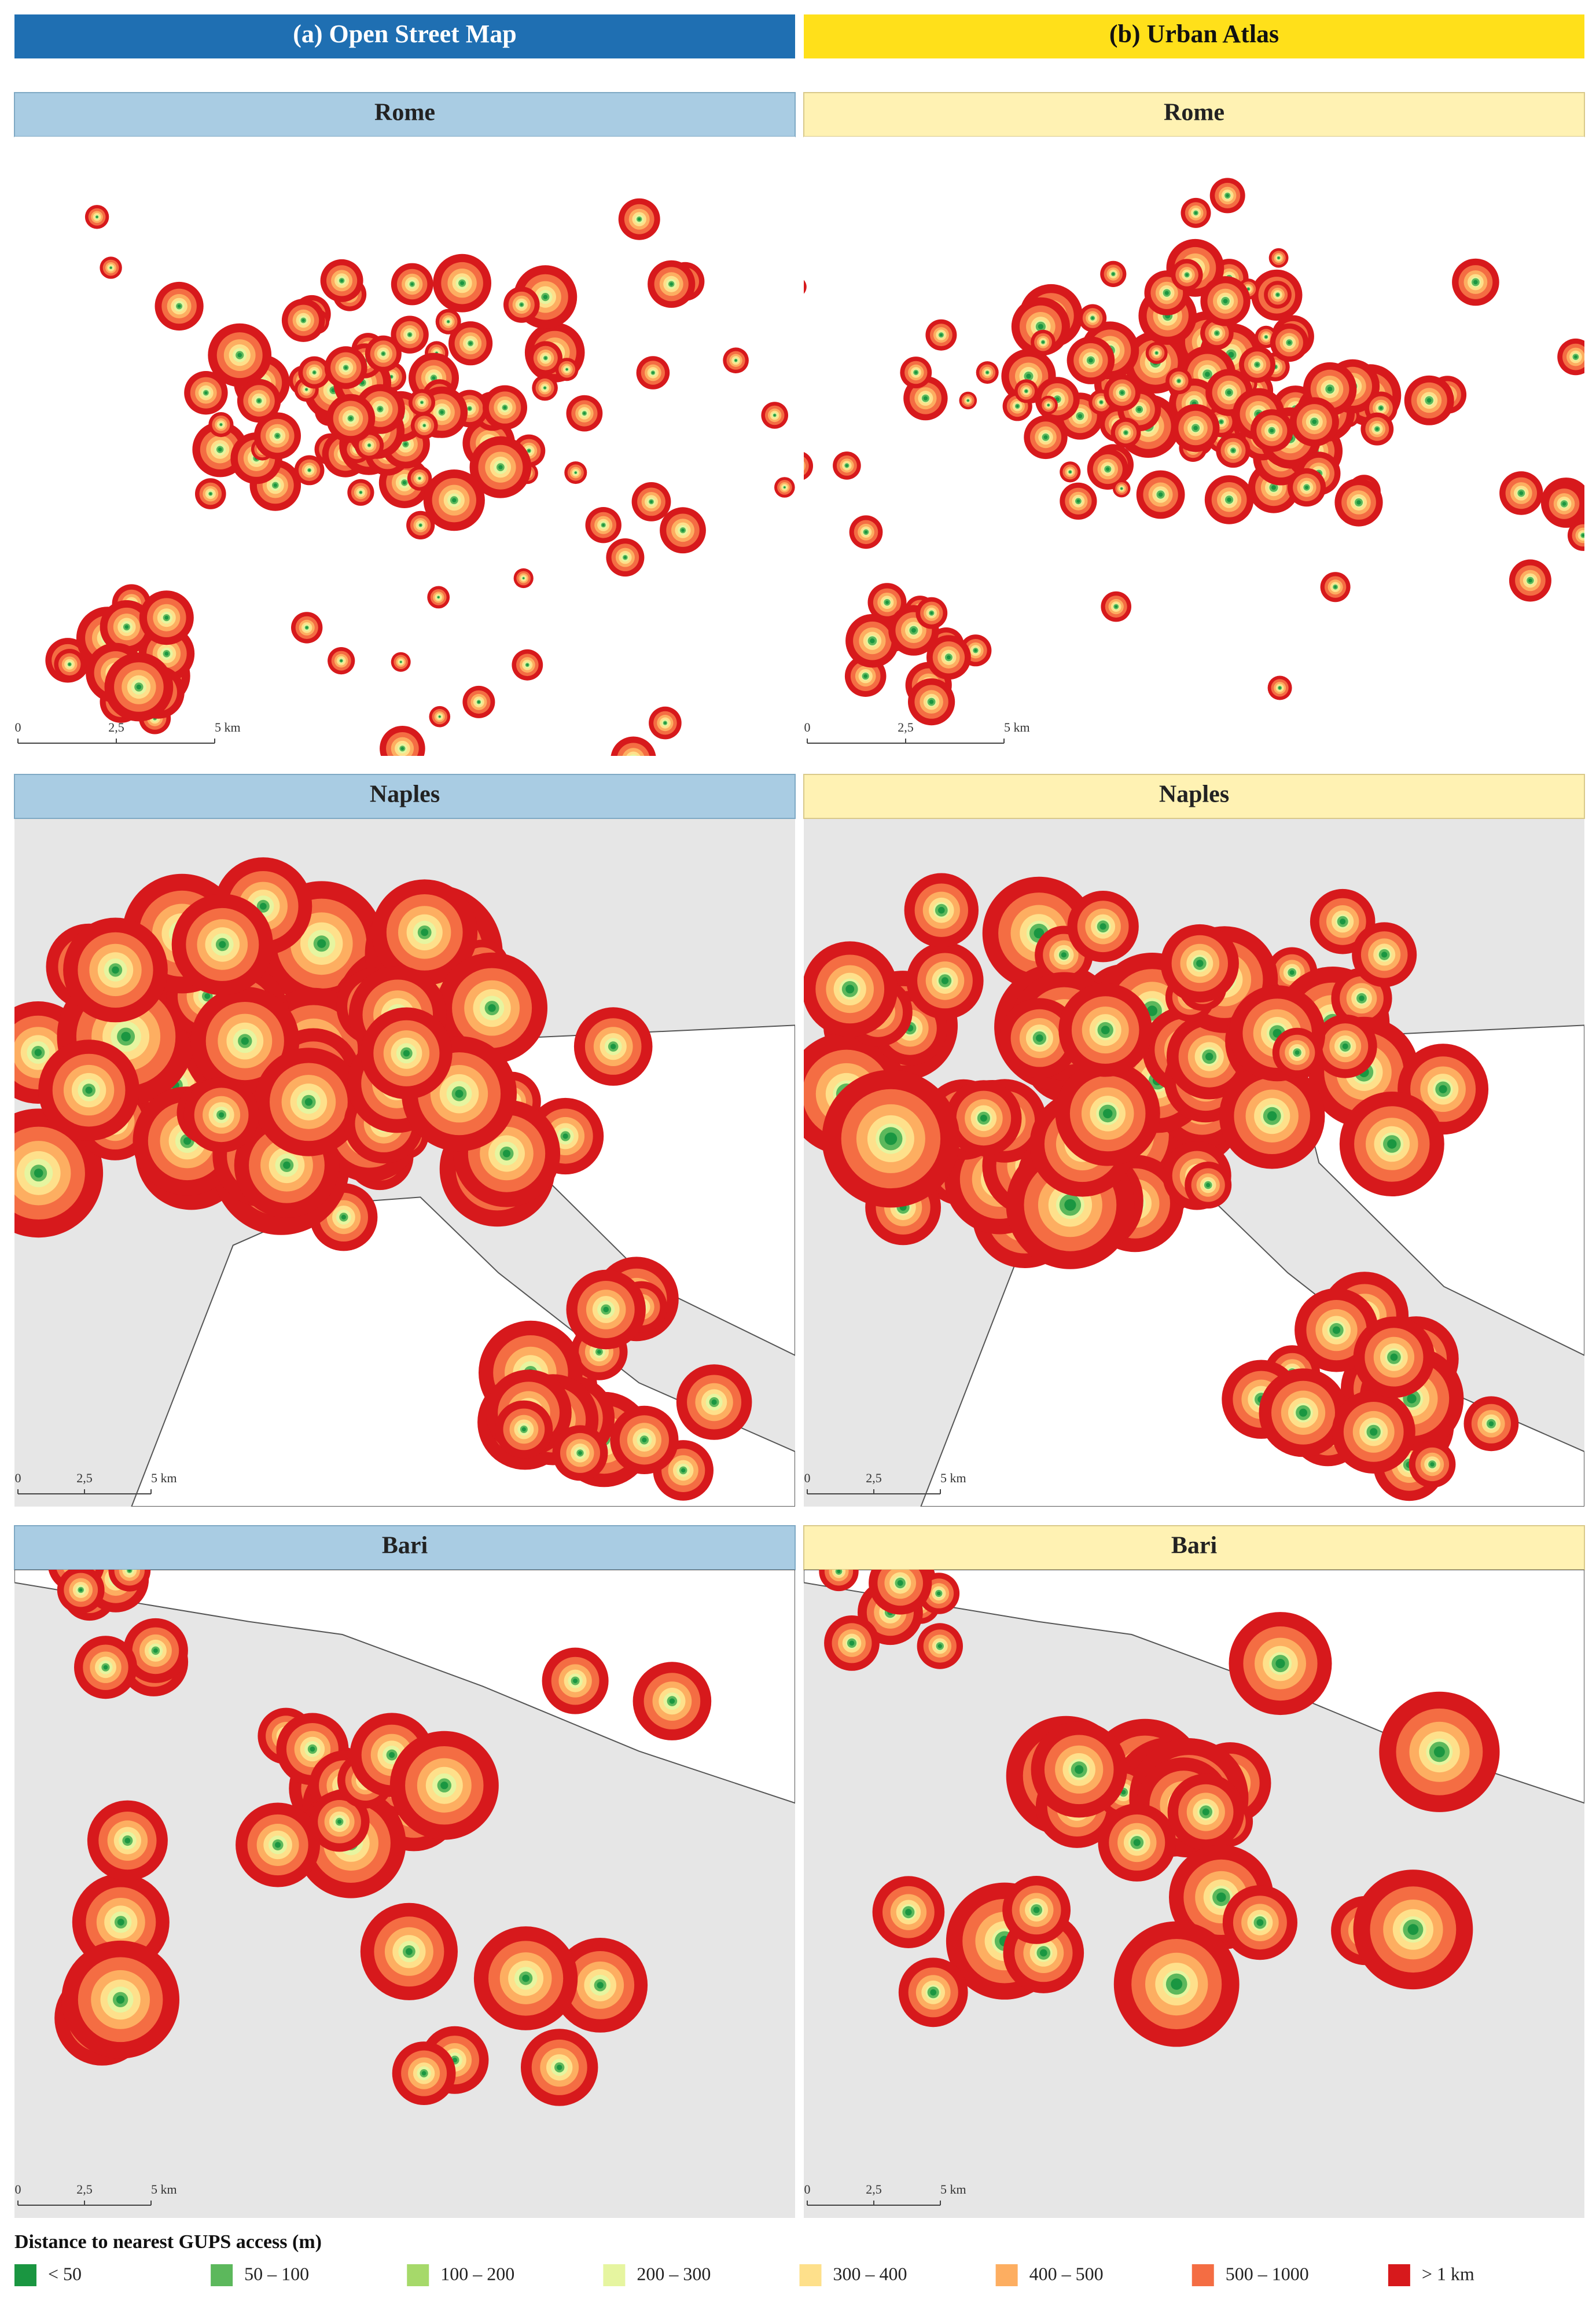 The width and height of the screenshot is (1596, 2303). What do you see at coordinates (1194, 34) in the screenshot?
I see `column-header: (b) Urban Atlas` at bounding box center [1194, 34].